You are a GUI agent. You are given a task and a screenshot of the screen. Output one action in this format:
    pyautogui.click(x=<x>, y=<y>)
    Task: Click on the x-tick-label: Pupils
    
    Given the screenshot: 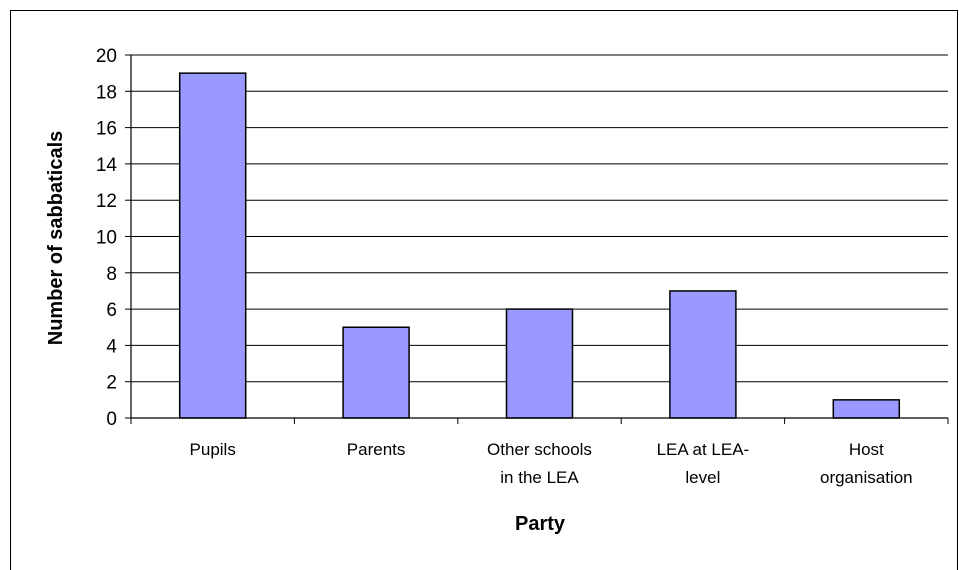 What is the action you would take?
    pyautogui.click(x=213, y=449)
    